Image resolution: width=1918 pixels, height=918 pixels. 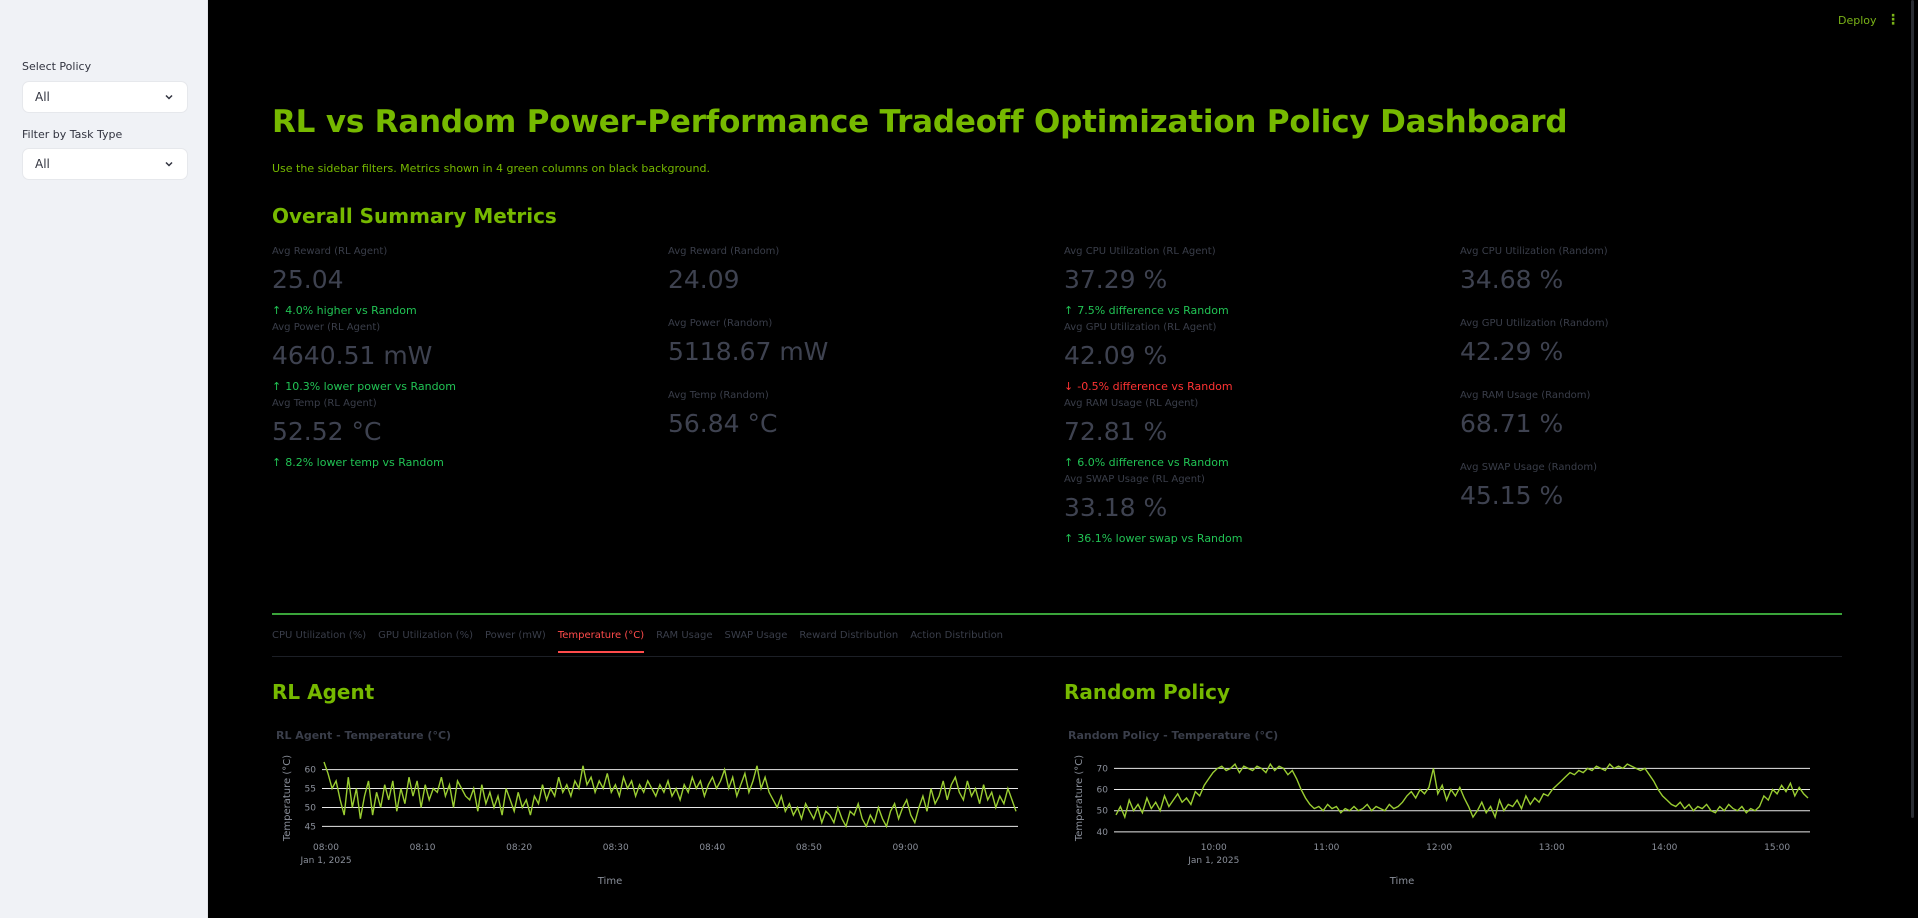 I want to click on random-x-tick-label: 10:00, so click(x=1214, y=848).